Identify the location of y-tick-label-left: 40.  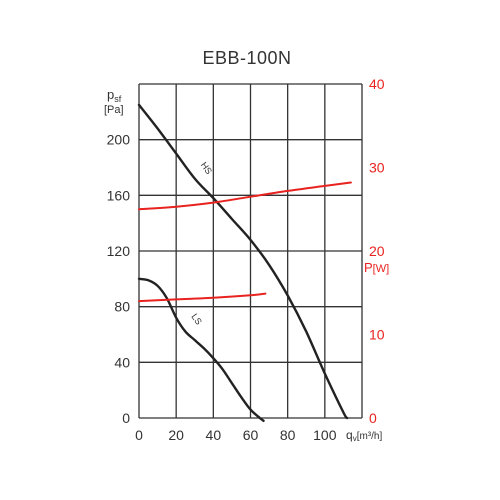
(122, 362).